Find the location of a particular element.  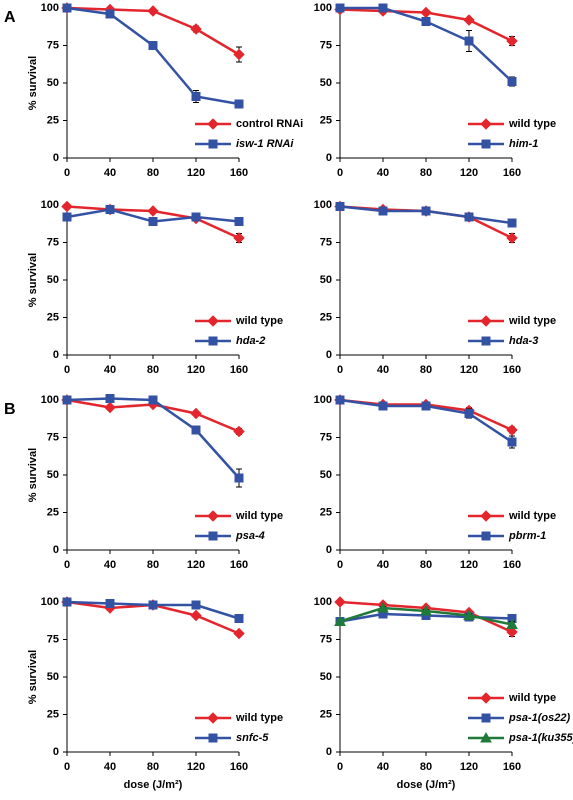

legend-label: pbrm-1 is located at coordinates (527, 536).